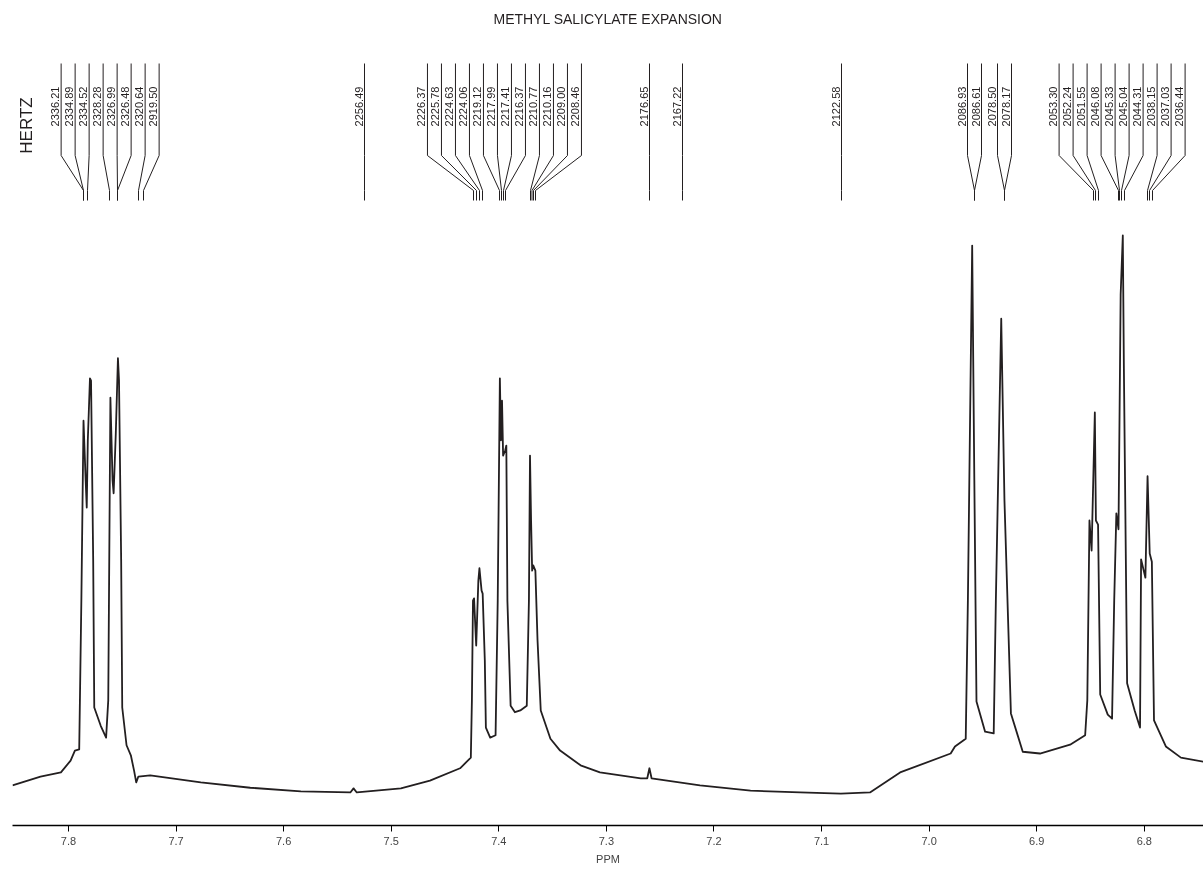  Describe the element at coordinates (607, 18) in the screenshot. I see `chart-title: METHYL SALICYLATE EXPANSION` at that location.